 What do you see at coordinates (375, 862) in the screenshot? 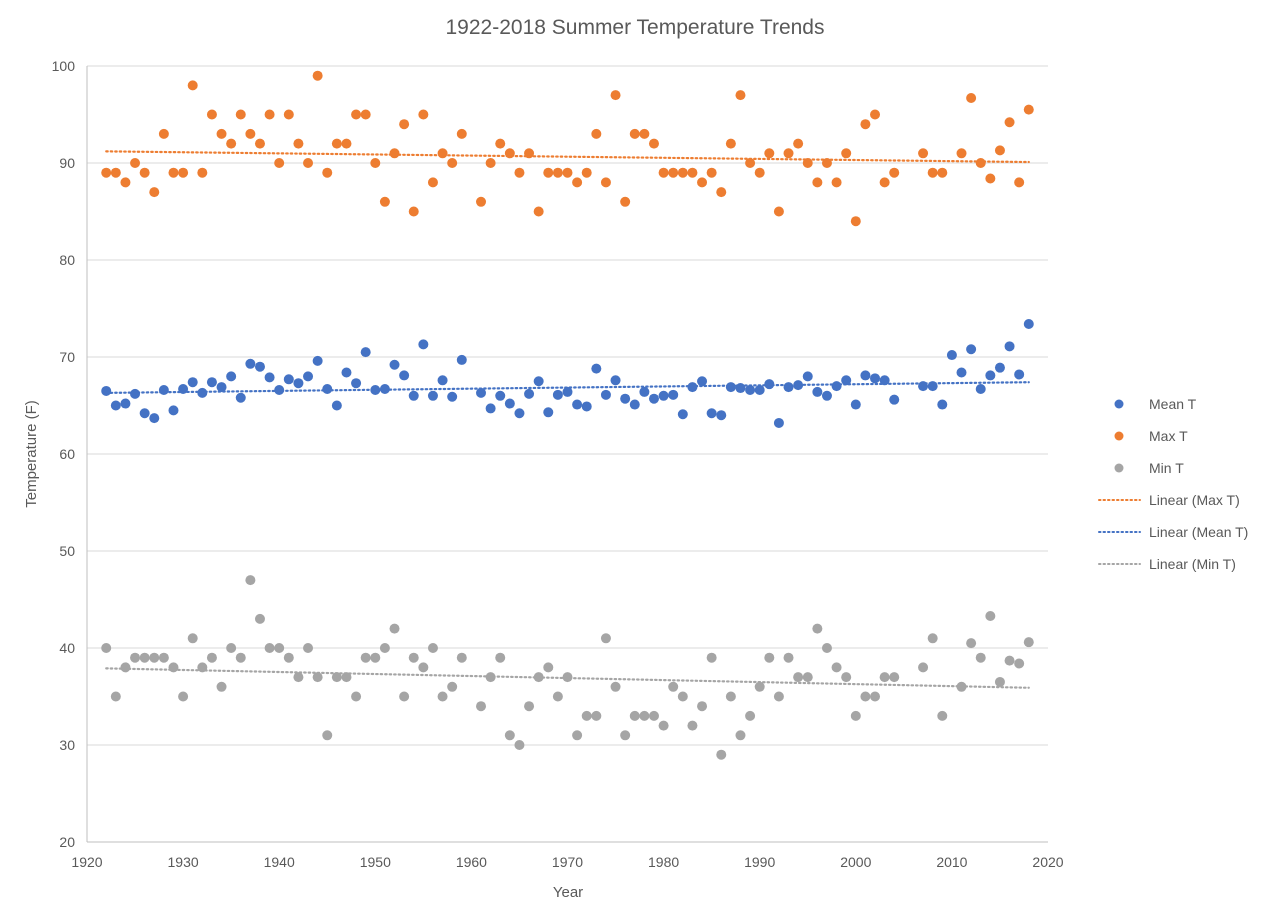
I see `x-tick-label: 1950` at bounding box center [375, 862].